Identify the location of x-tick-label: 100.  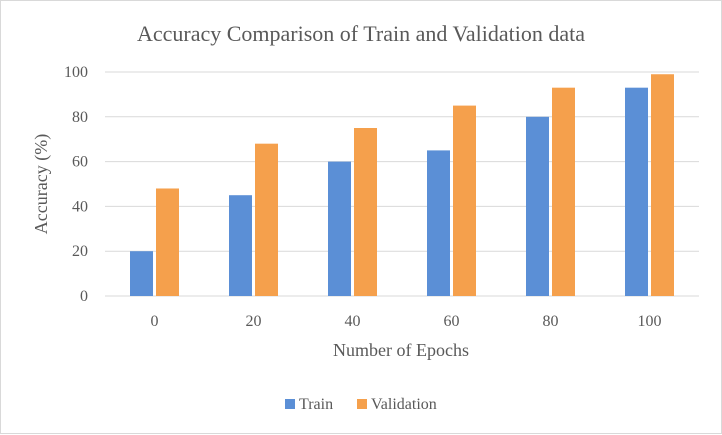
(650, 321).